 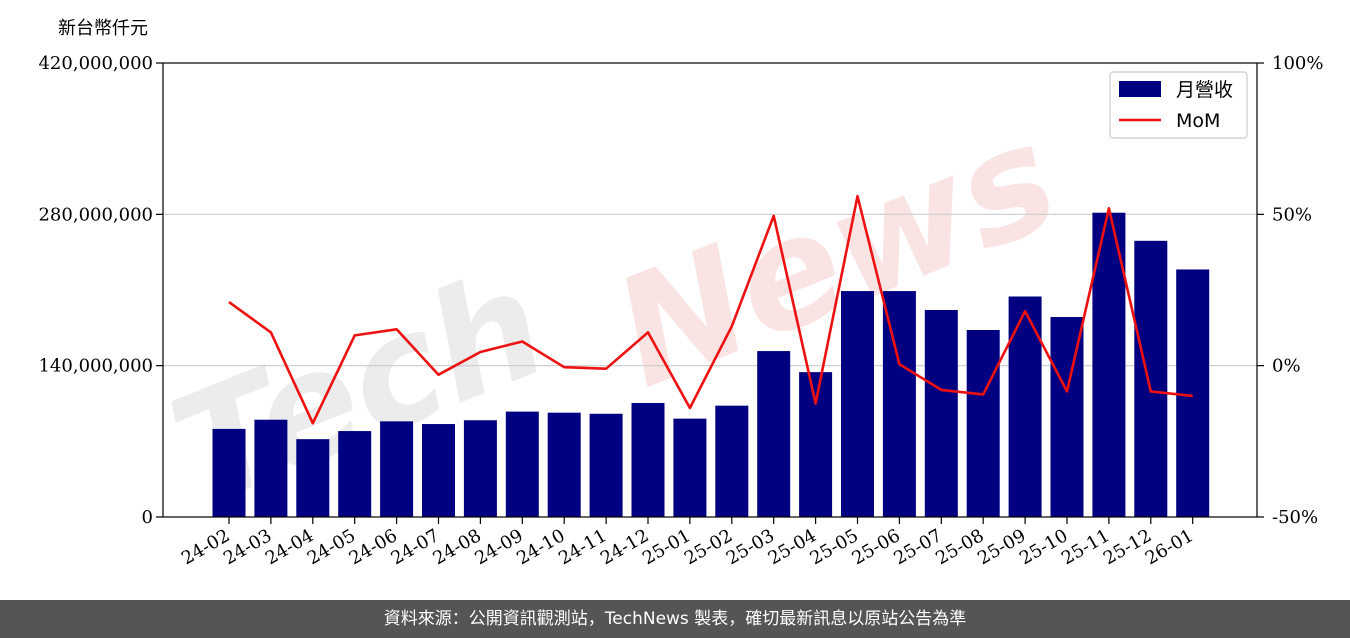 I want to click on y-right-tick-label: -50%, so click(x=1295, y=517).